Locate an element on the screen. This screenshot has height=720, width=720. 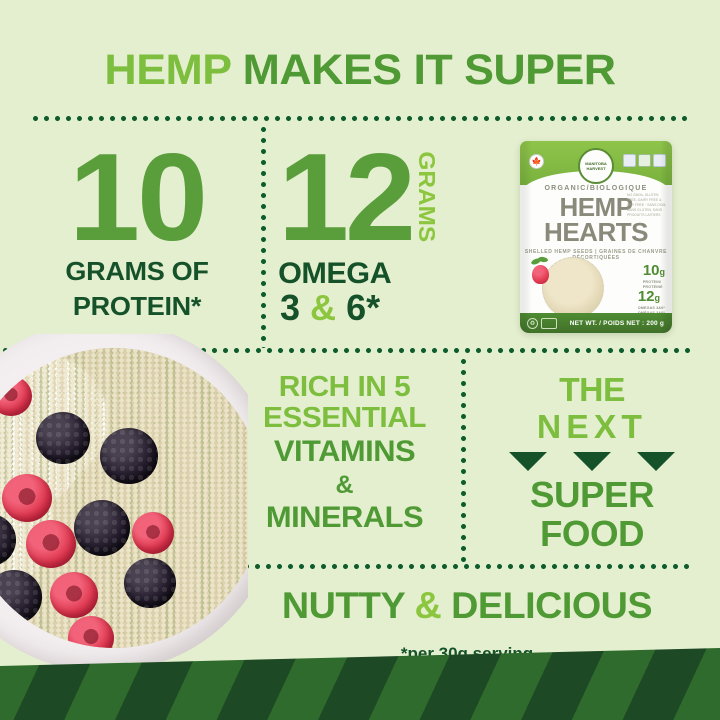
package-protein-amount: 10g is located at coordinates (653, 270).